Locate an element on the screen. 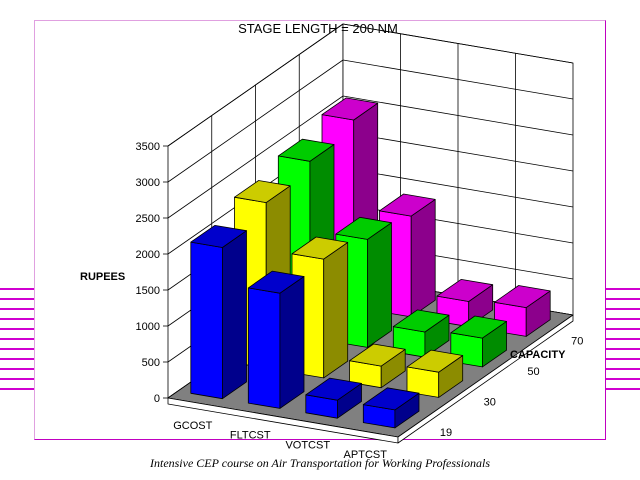  x-tick-label: APTCST is located at coordinates (366, 455).